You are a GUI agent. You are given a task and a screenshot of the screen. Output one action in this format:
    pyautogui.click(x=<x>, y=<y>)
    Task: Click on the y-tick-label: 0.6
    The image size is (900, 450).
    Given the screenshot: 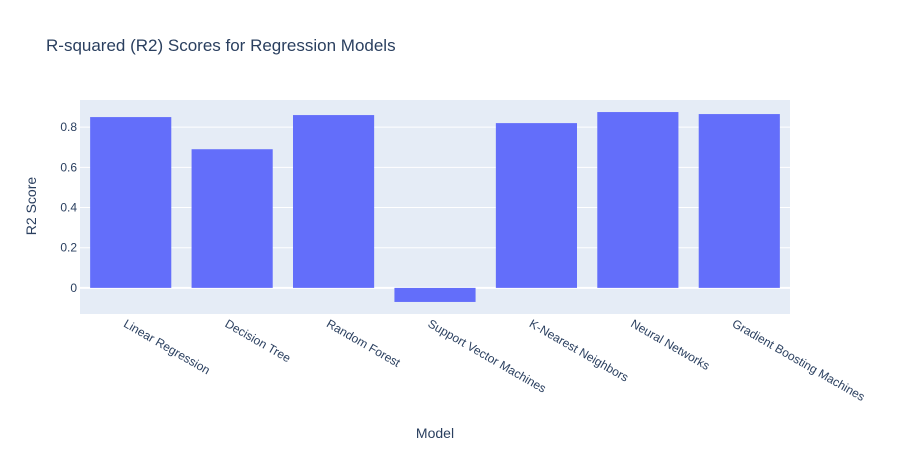 What is the action you would take?
    pyautogui.click(x=68, y=167)
    